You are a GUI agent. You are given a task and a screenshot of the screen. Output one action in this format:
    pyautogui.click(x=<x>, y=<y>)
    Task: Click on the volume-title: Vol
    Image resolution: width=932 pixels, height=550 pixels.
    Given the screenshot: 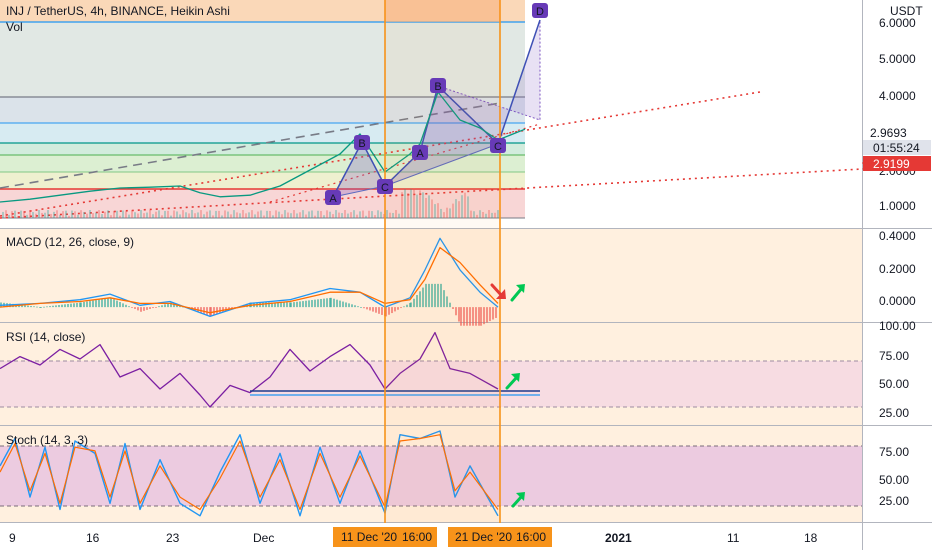 What is the action you would take?
    pyautogui.click(x=14, y=27)
    